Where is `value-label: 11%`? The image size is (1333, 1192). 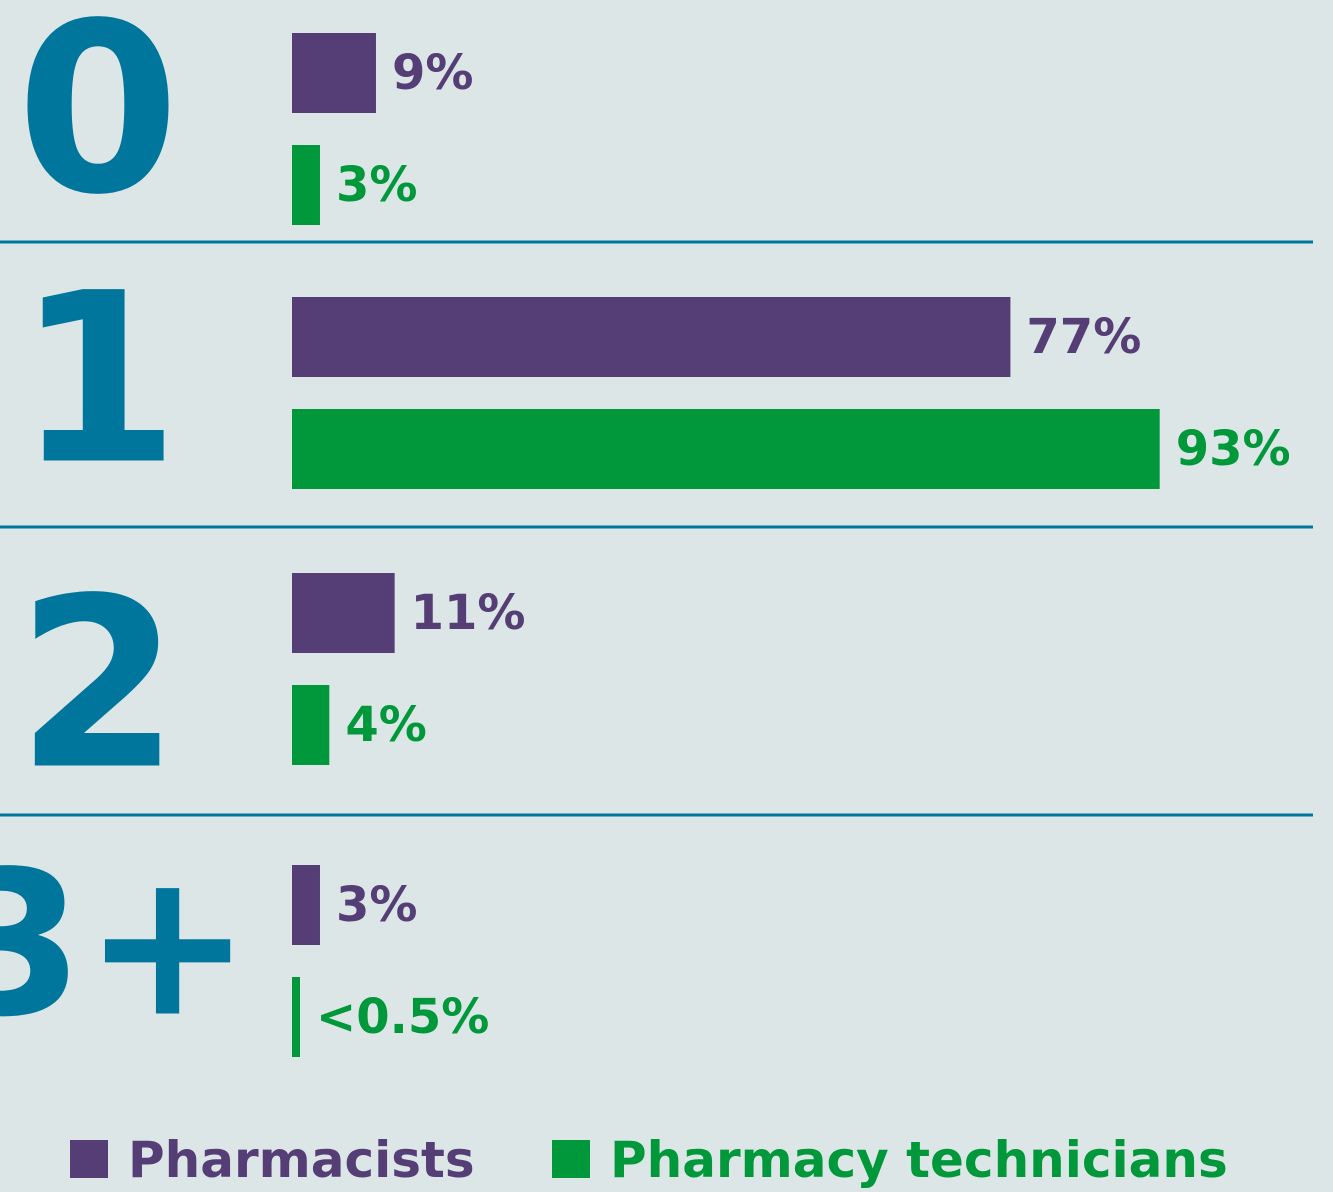 value-label: 11% is located at coordinates (468, 613).